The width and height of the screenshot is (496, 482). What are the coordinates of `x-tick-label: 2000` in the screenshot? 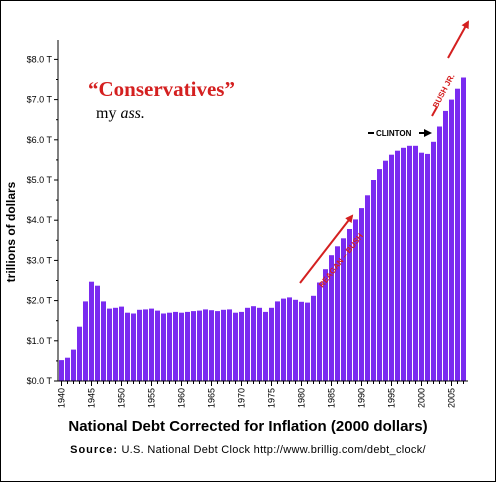 It's located at (422, 398).